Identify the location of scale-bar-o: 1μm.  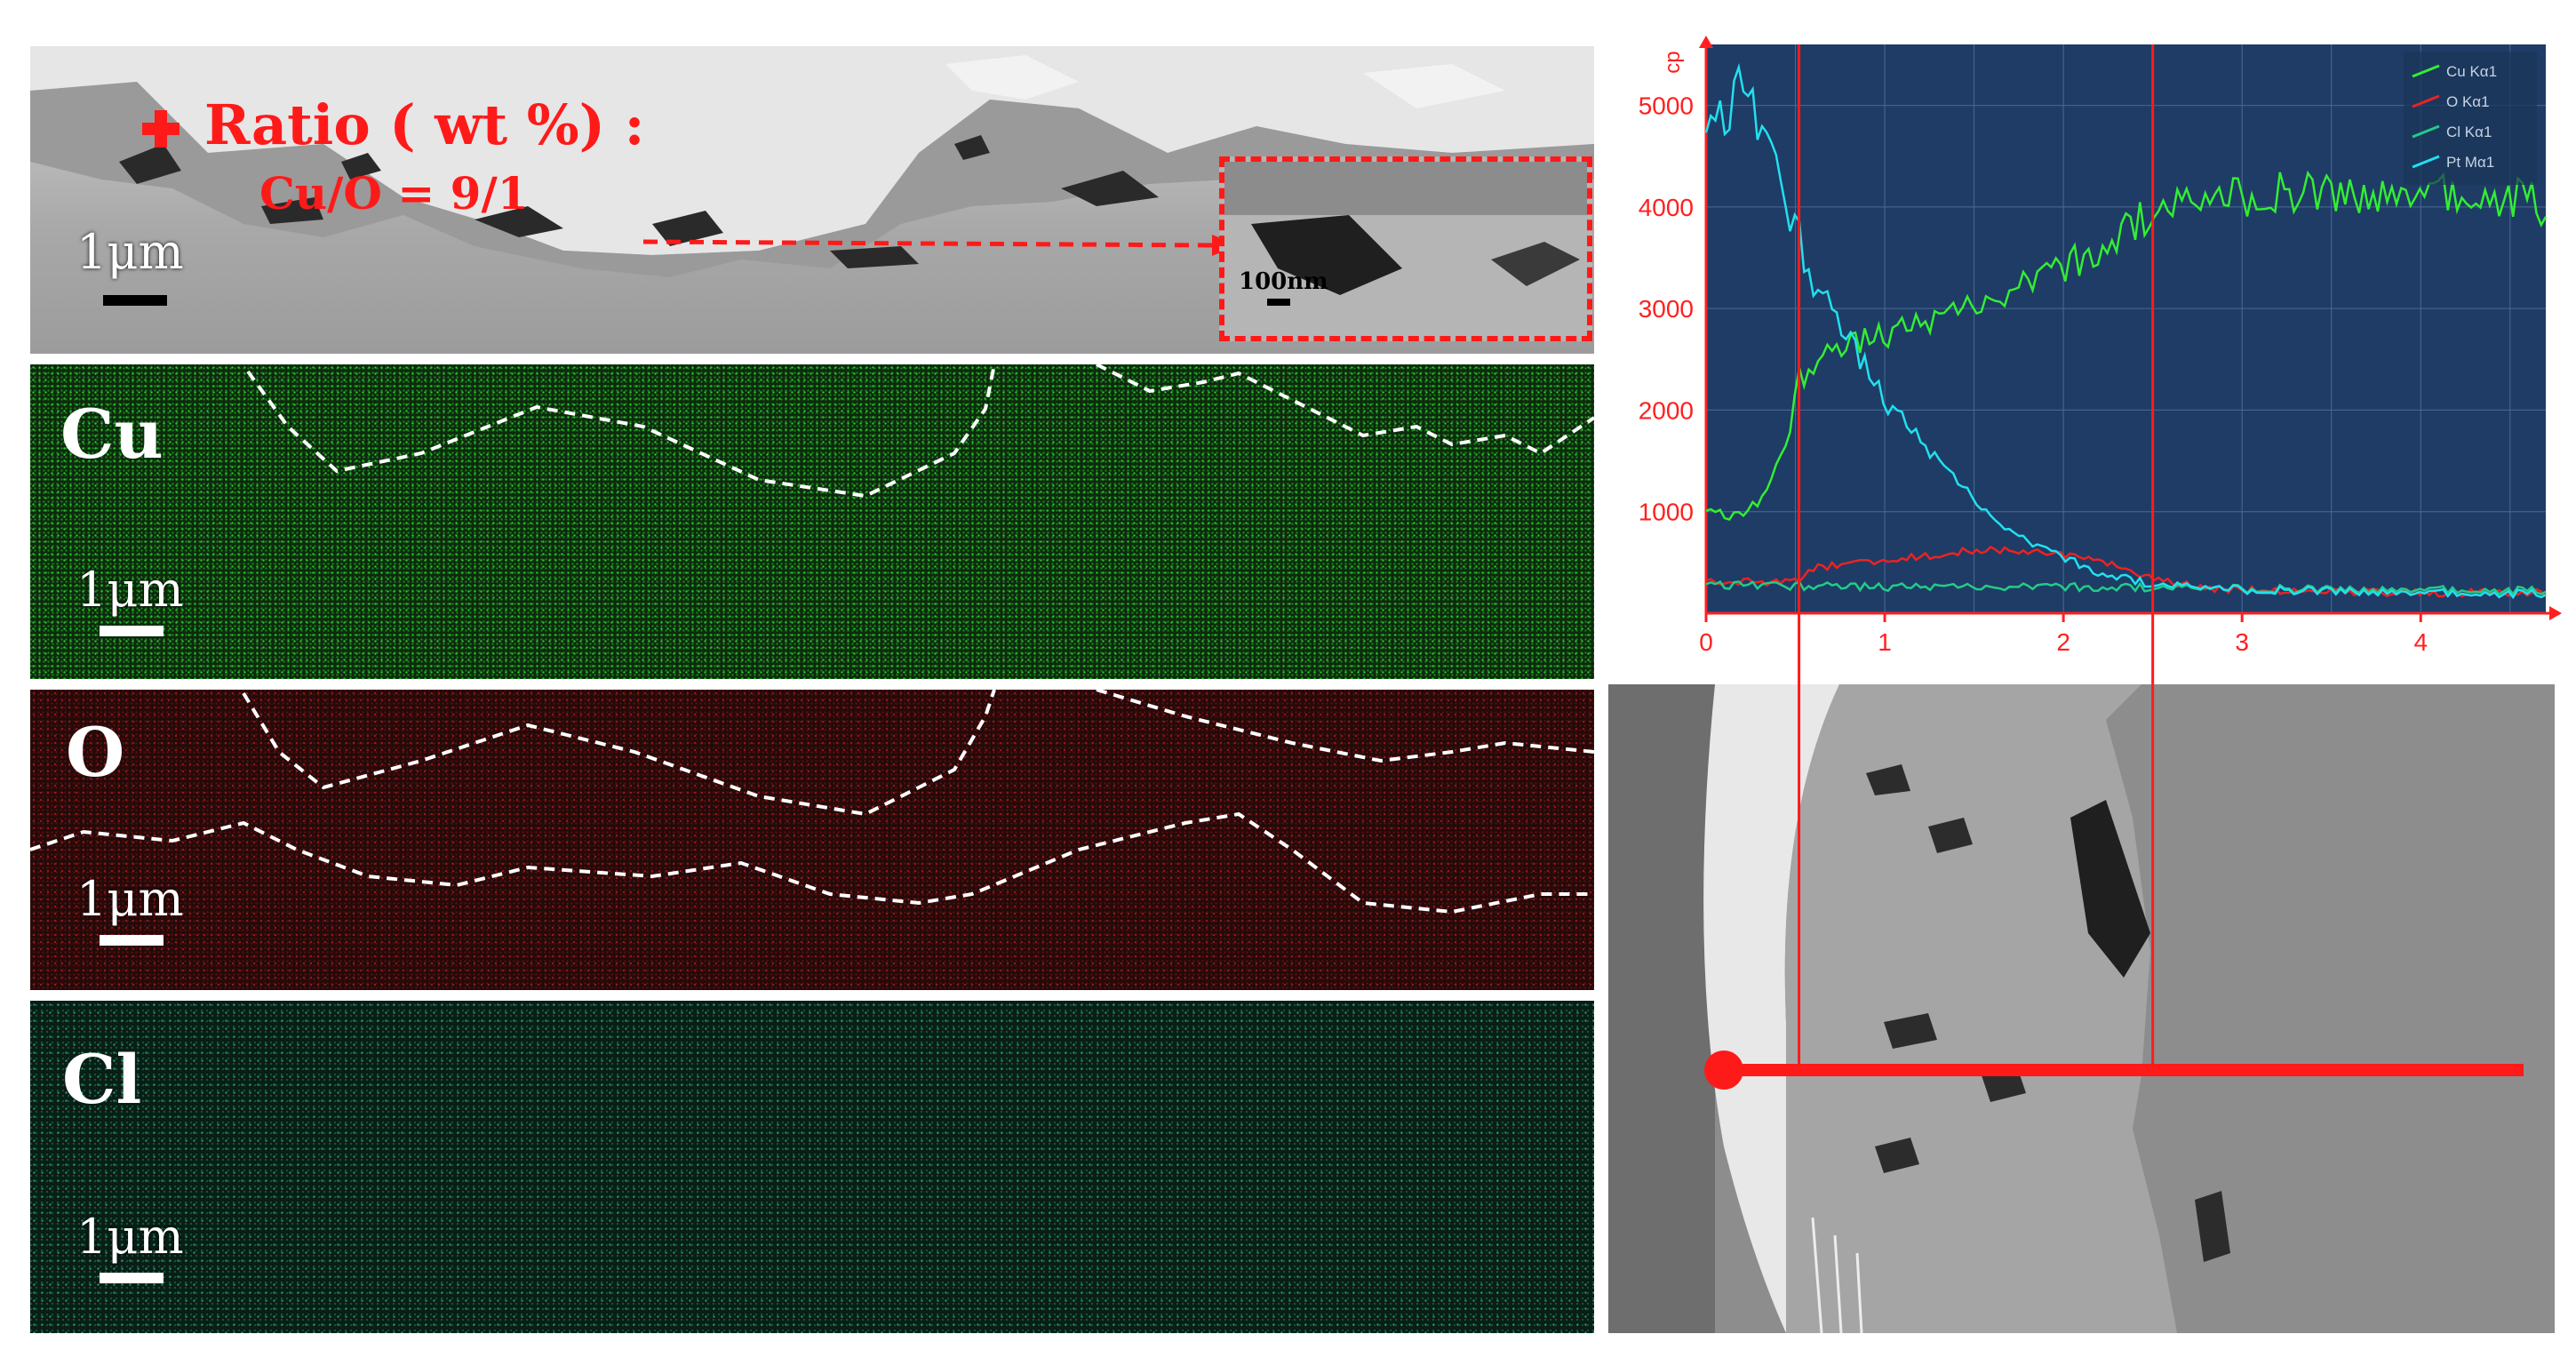
(130, 908).